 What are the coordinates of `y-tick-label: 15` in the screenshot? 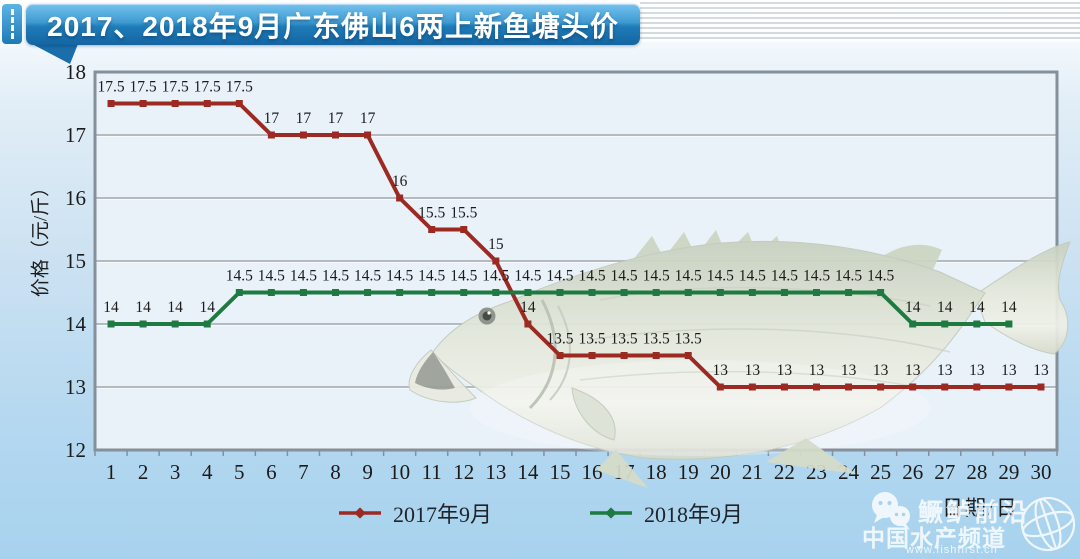 It's located at (75, 261).